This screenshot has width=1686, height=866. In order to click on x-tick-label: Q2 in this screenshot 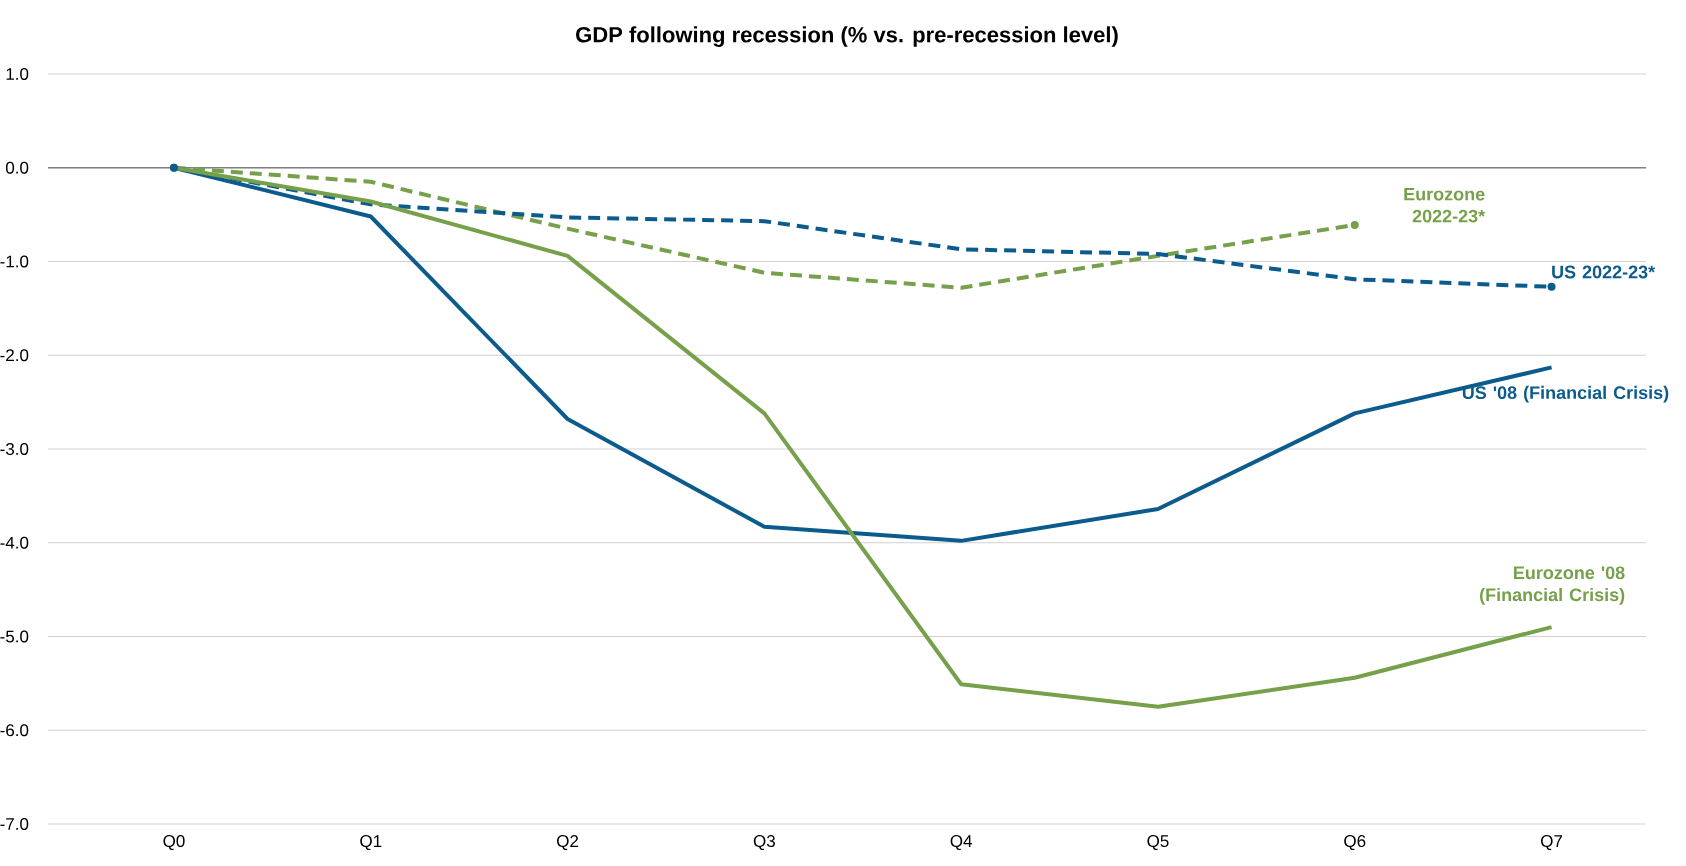, I will do `click(568, 843)`.